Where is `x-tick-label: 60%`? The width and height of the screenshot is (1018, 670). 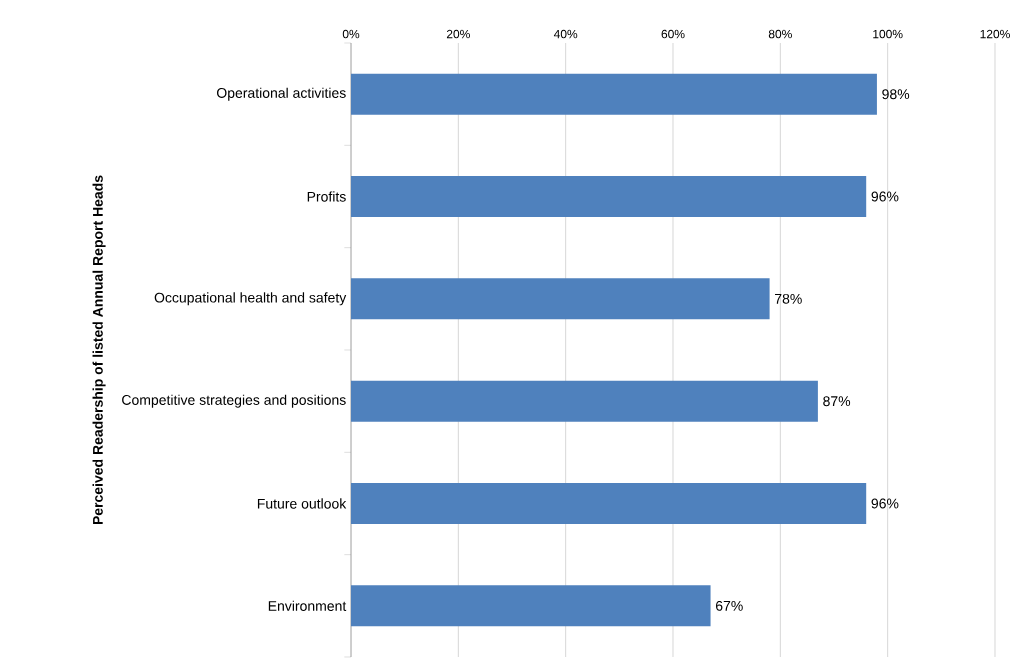
x-tick-label: 60% is located at coordinates (673, 34).